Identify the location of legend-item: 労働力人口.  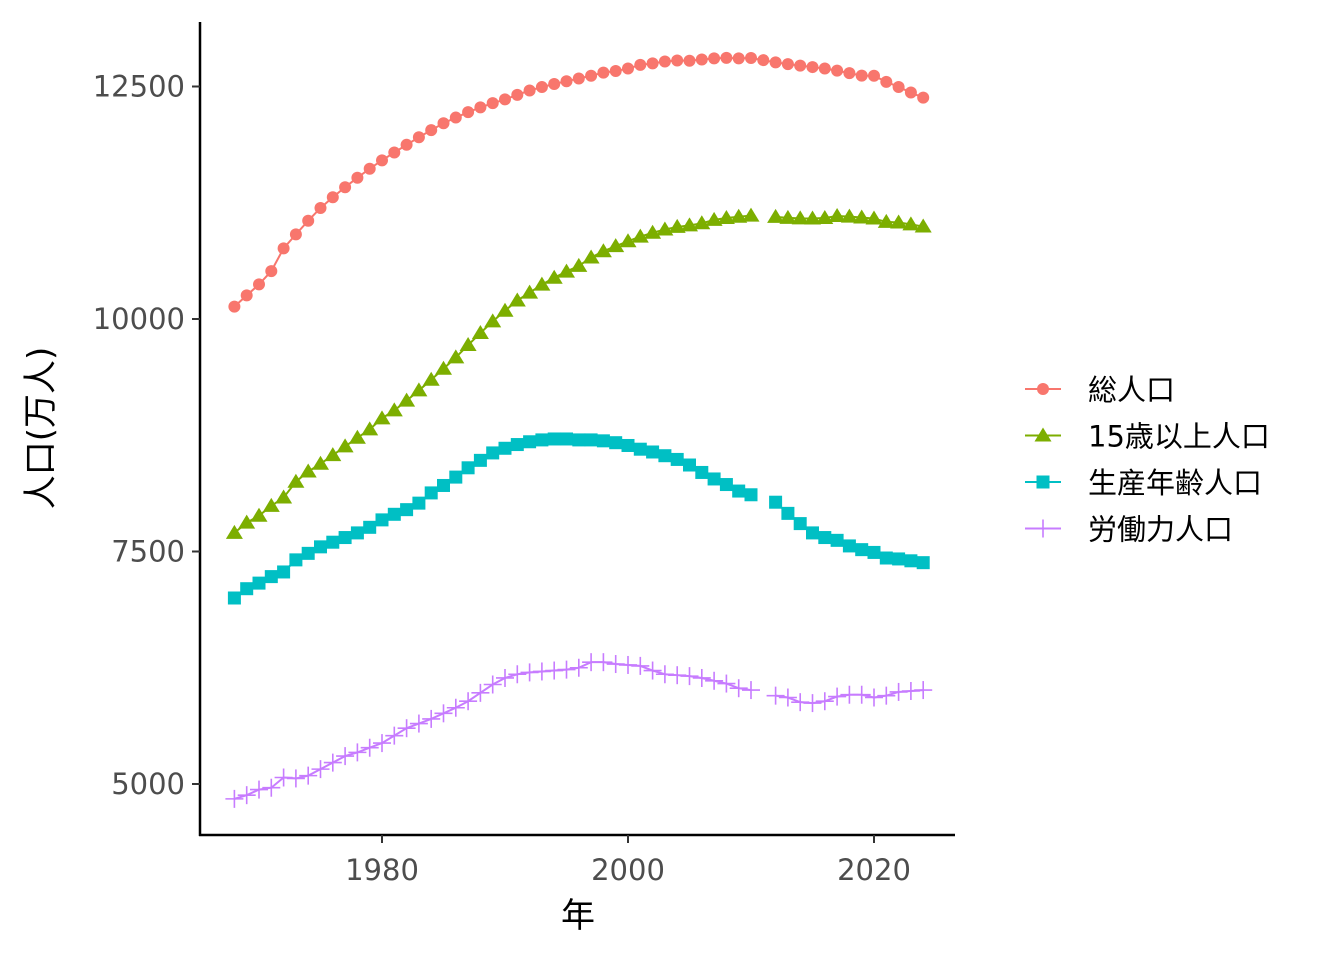
(1129, 530).